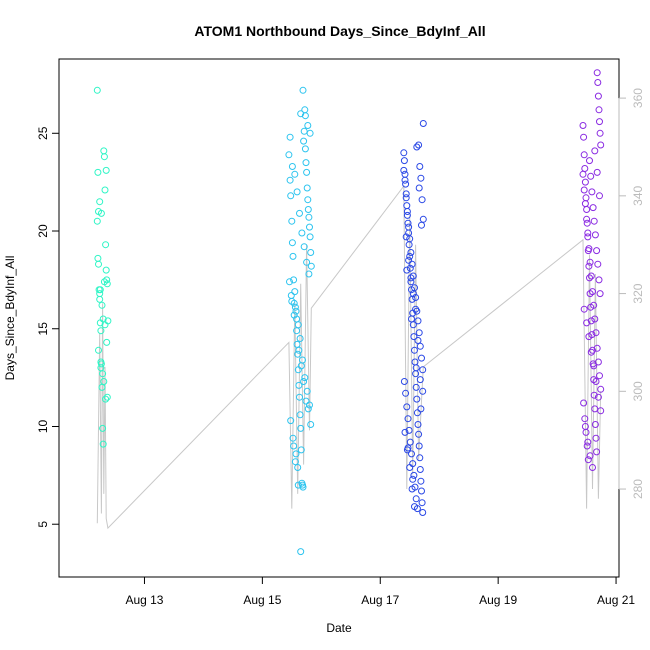  I want to click on x-tick-label: Aug 17, so click(380, 600).